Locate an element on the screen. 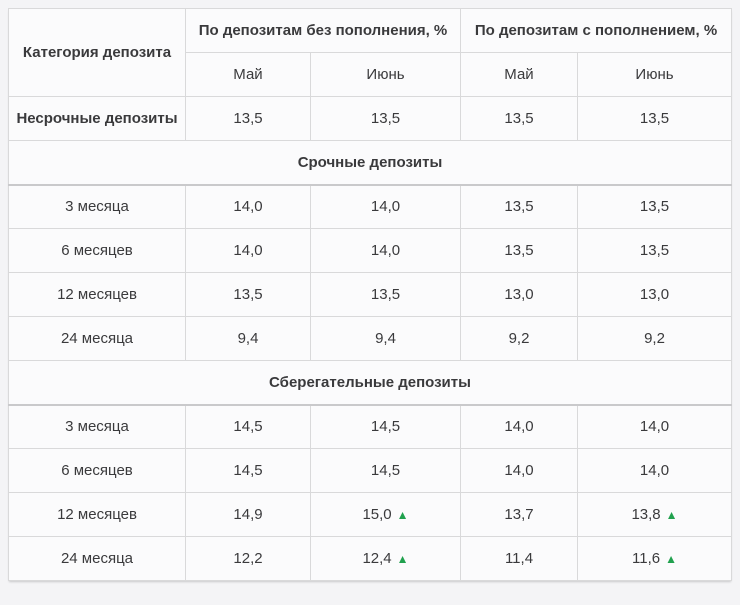  table-row: 6 месяцев 14,5 14,5 14,0 14,0 is located at coordinates (370, 470).